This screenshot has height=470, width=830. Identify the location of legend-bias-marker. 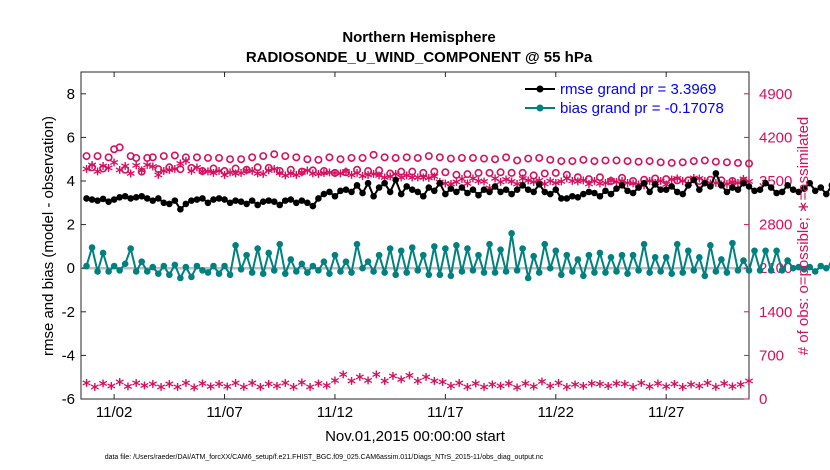
(540, 108).